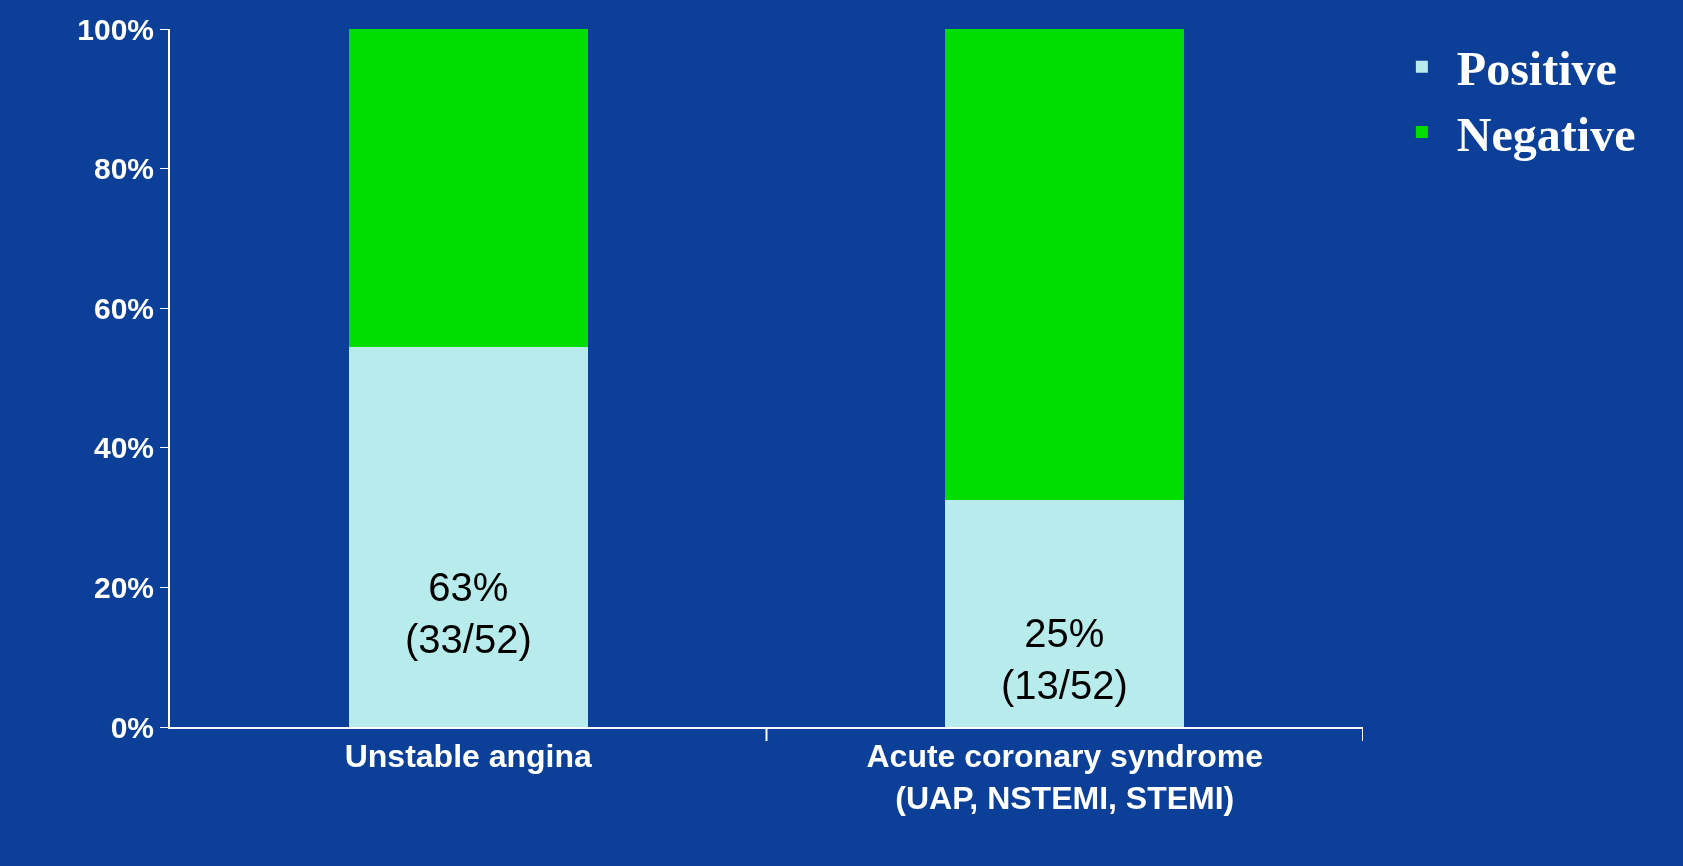 The image size is (1683, 866). I want to click on y-tick-label: 40%, so click(123, 448).